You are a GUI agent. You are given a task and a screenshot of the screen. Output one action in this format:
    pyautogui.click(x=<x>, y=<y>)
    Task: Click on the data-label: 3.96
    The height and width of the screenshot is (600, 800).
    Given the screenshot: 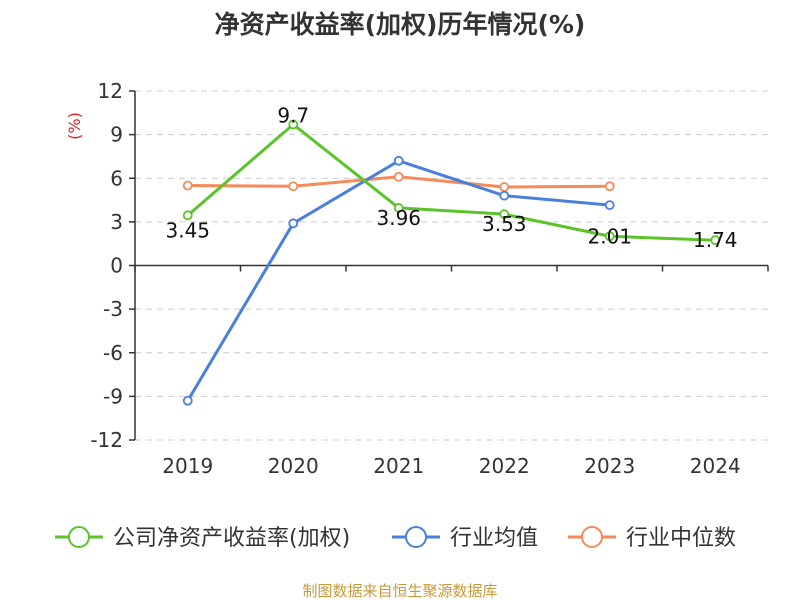 What is the action you would take?
    pyautogui.click(x=398, y=218)
    